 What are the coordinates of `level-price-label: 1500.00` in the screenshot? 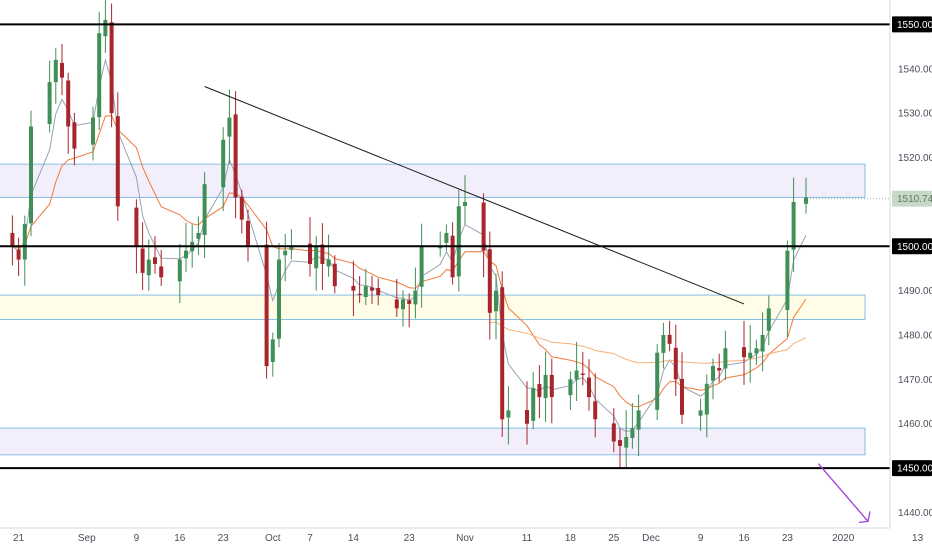 It's located at (914, 247).